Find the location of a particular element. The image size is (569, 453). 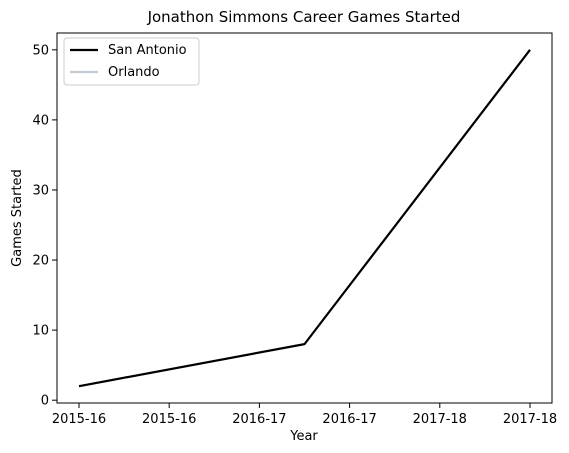

x-axis-label: Year is located at coordinates (303, 436).